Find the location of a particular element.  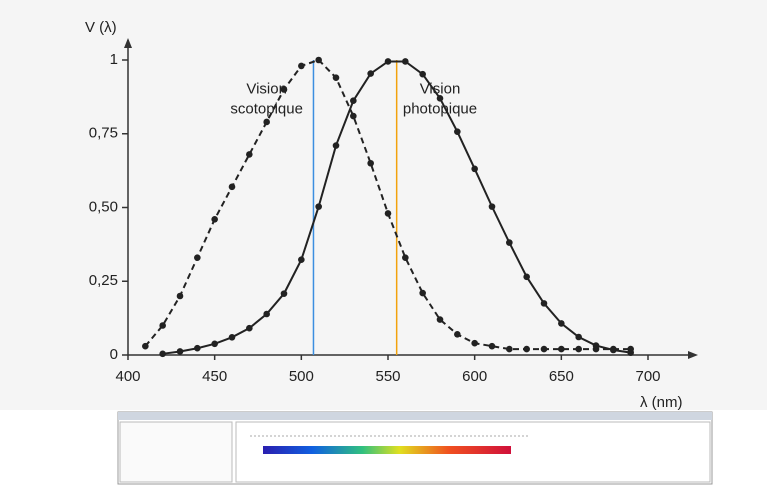

x-tick-label: 700 is located at coordinates (647, 376).